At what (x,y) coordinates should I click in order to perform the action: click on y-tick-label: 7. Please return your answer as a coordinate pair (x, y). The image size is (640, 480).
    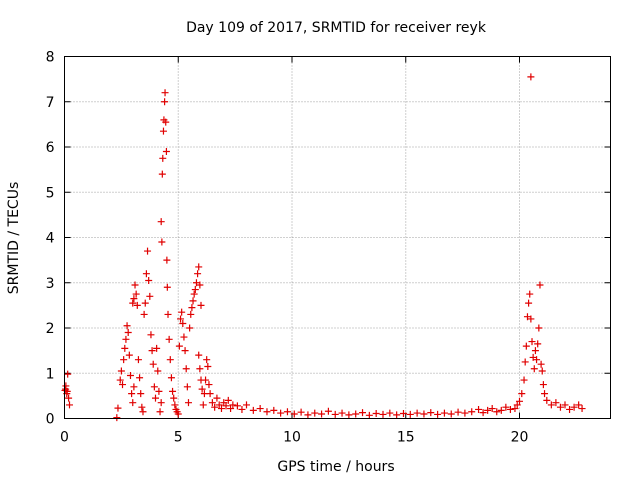
    Looking at the image, I should click on (50, 103).